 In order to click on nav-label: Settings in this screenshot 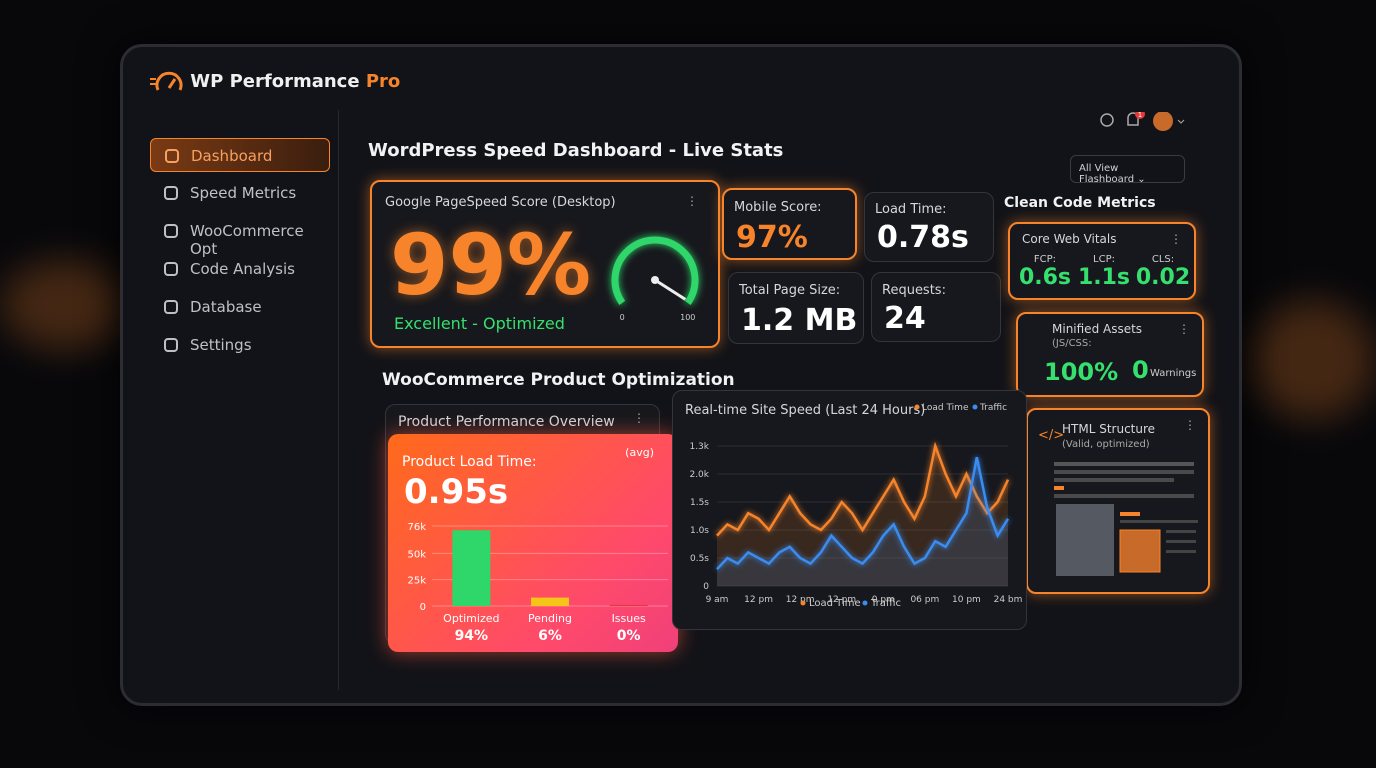, I will do `click(221, 345)`.